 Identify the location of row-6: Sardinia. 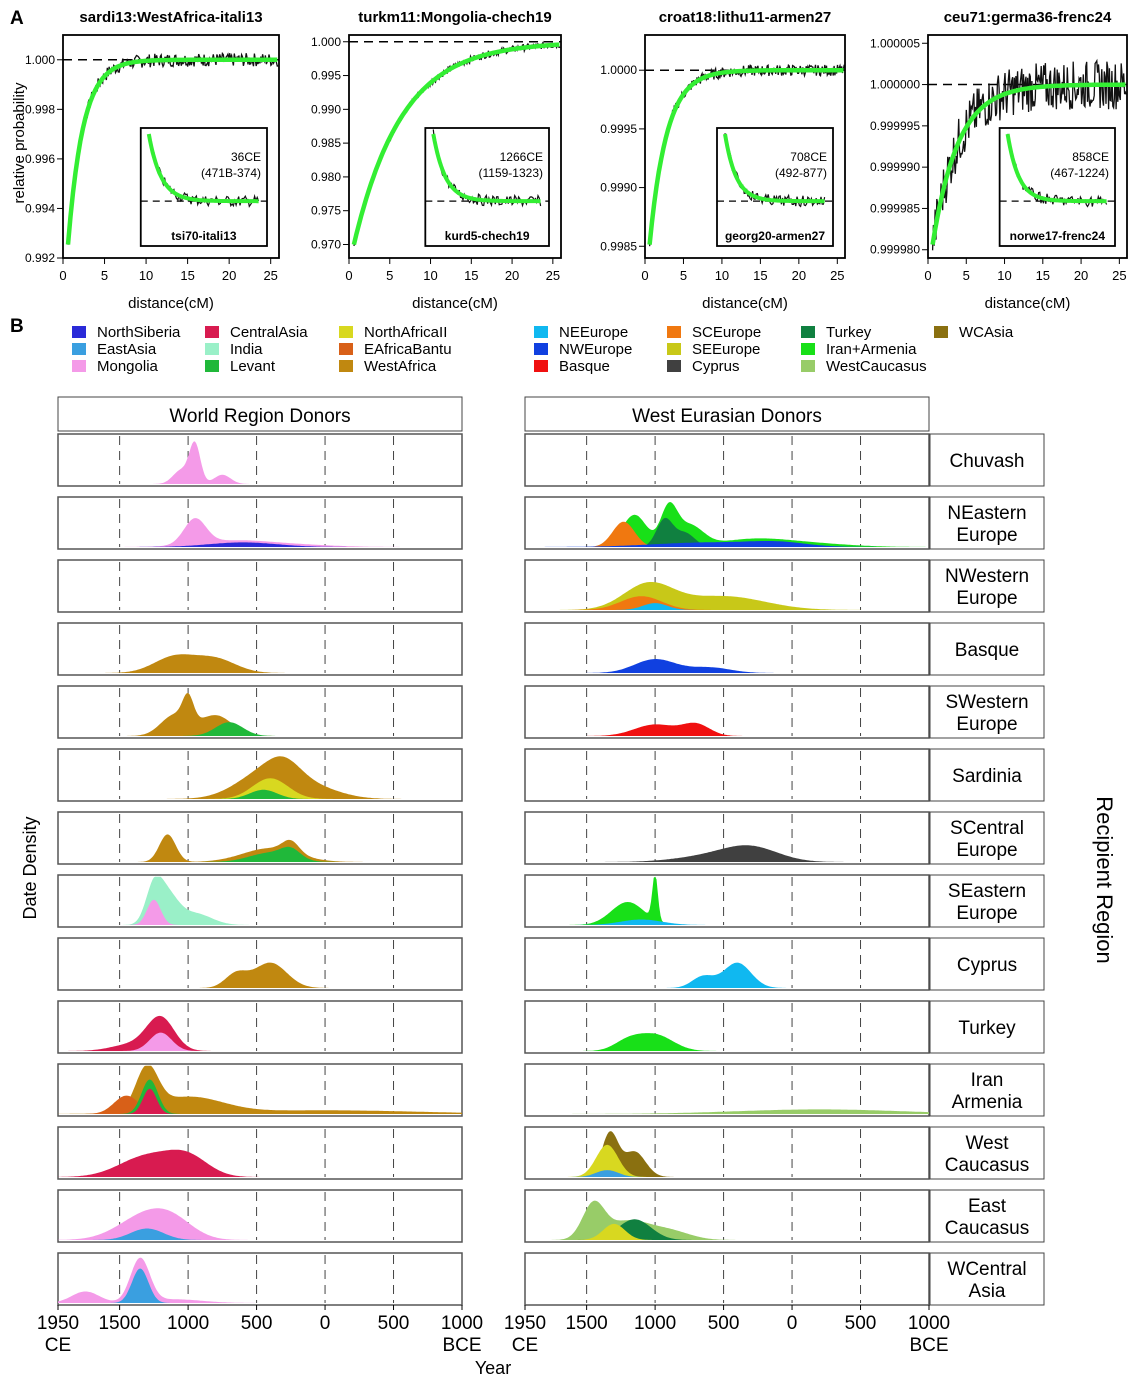
(551, 775).